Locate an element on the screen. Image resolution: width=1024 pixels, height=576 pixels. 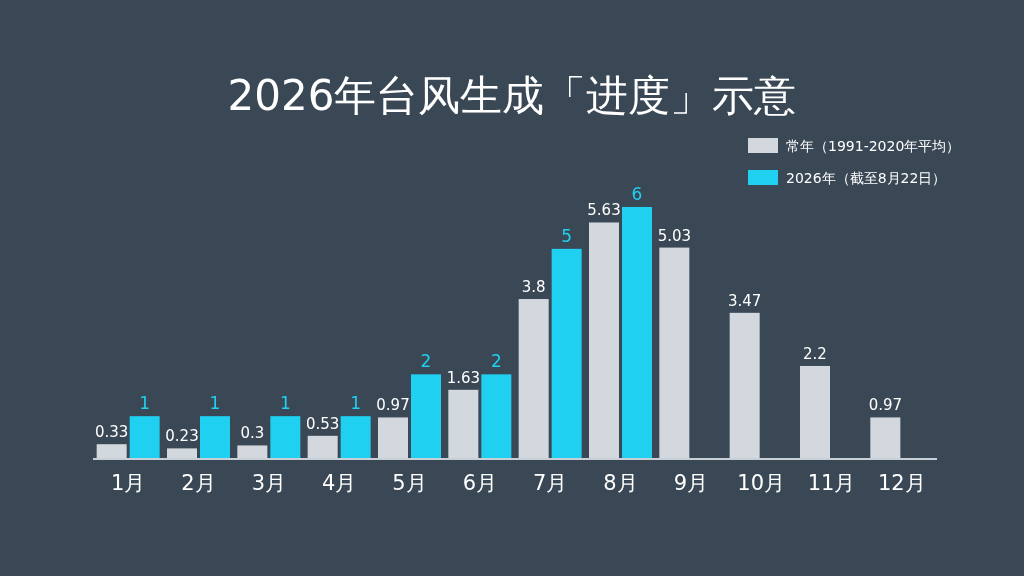
x-tick-label: 11月 is located at coordinates (831, 483).